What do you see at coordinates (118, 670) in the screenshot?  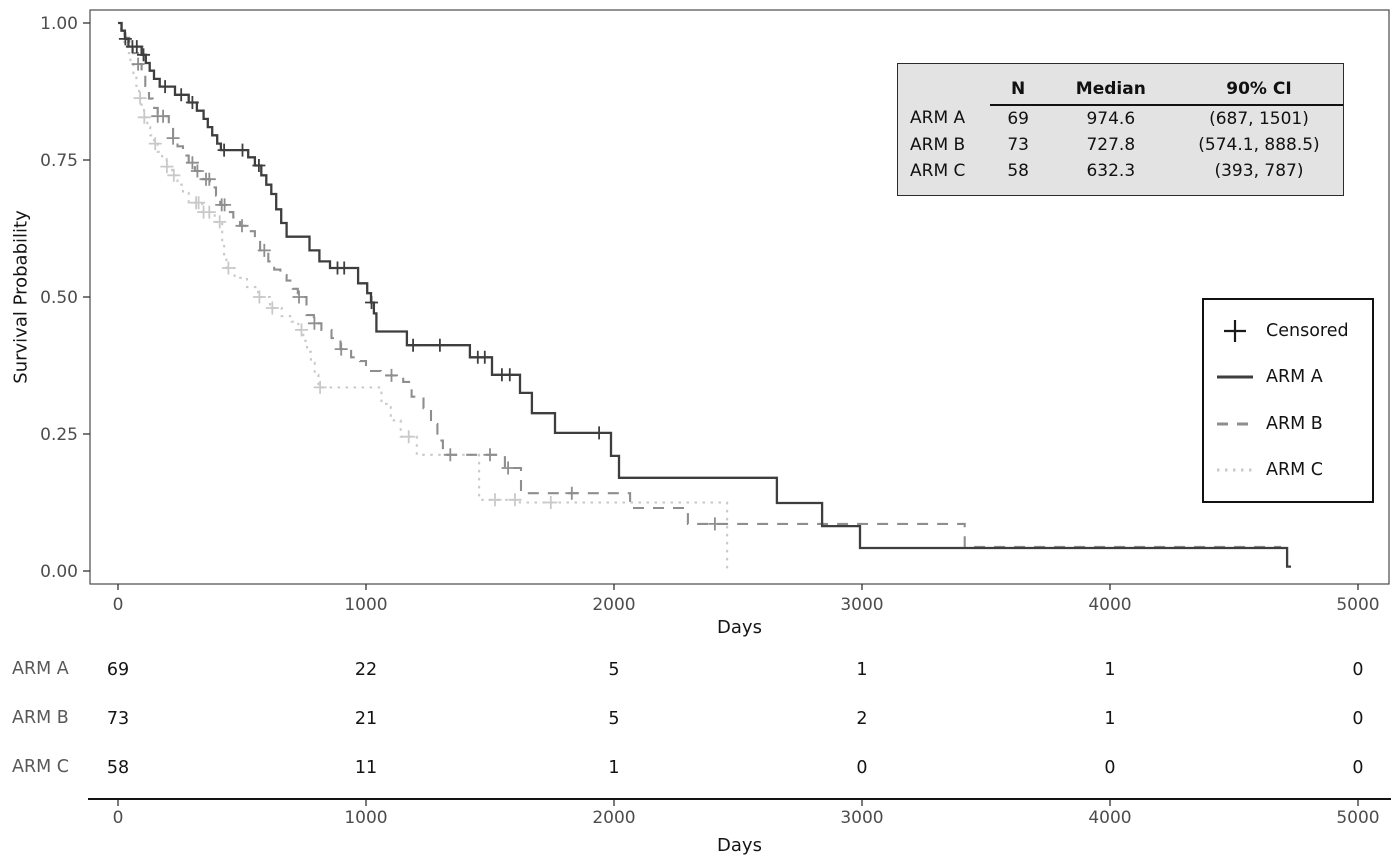 I see `risk-count: 69` at bounding box center [118, 670].